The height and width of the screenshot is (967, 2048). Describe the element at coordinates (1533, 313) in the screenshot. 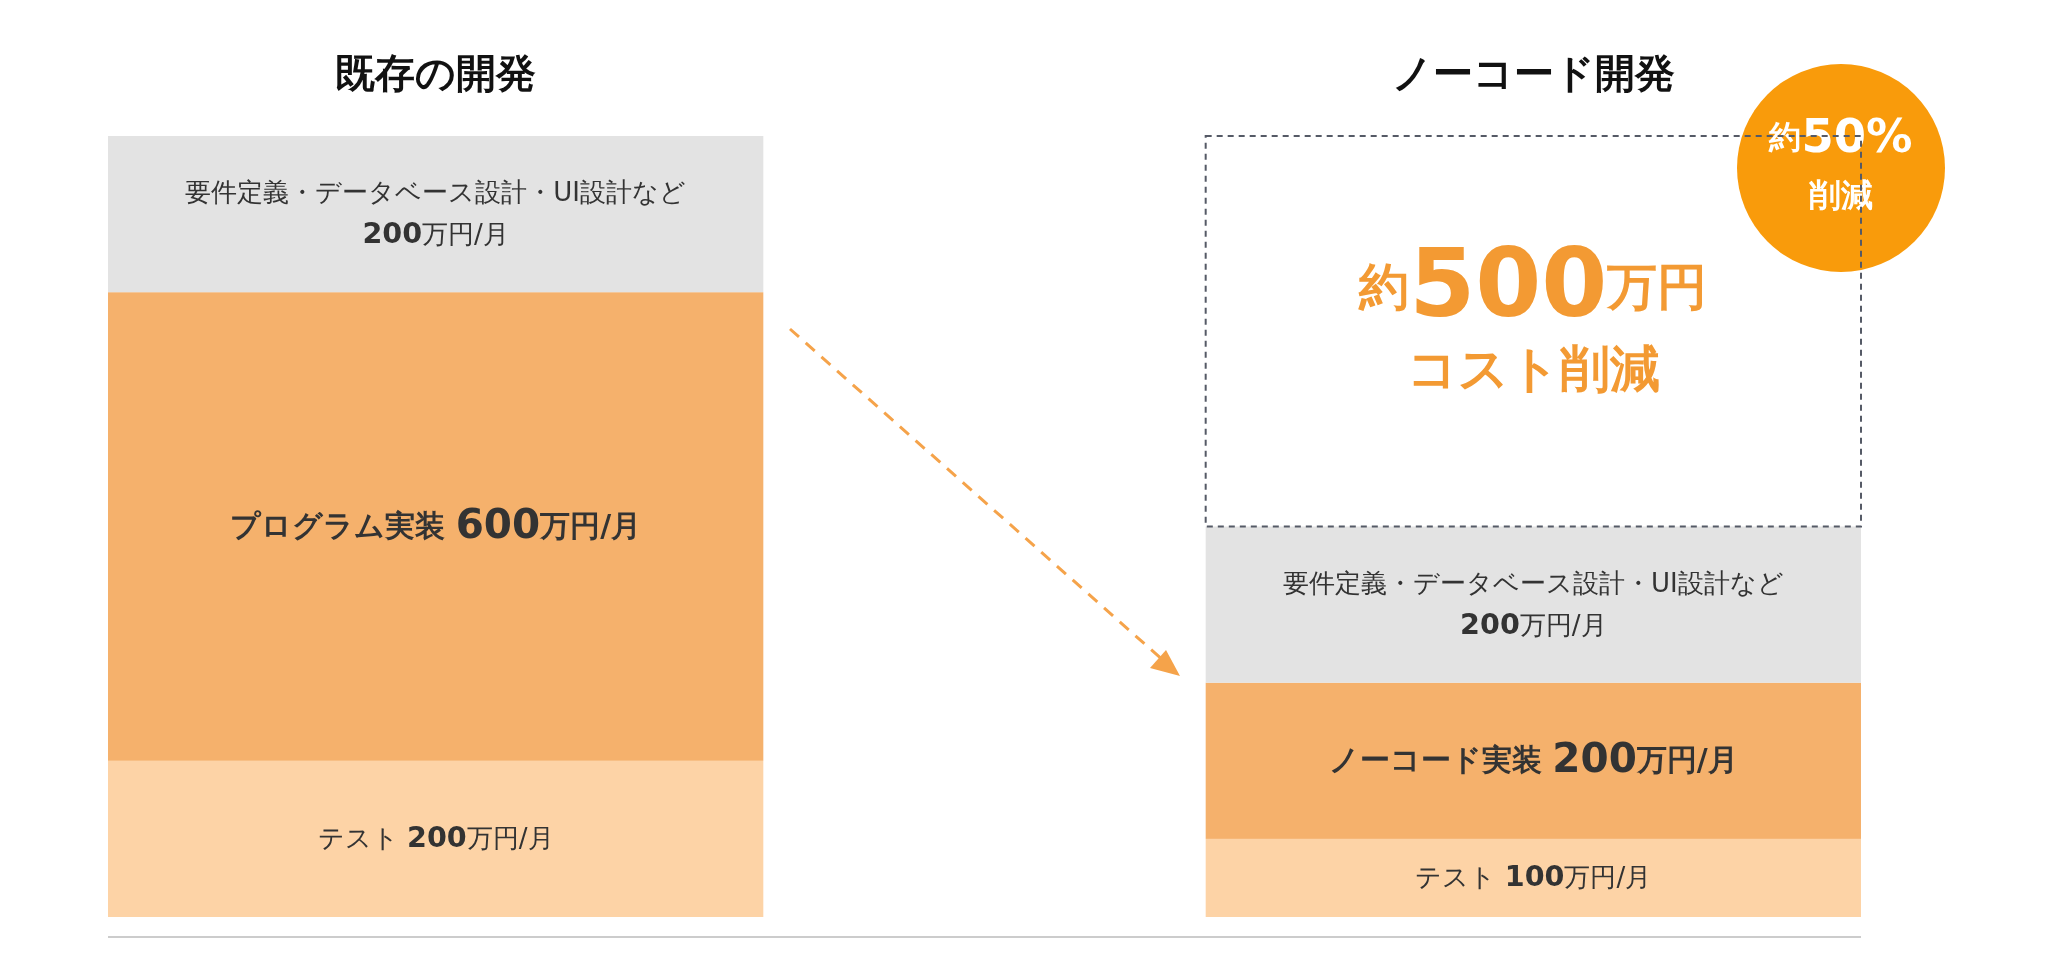

I see `data-label: 約500万円コスト削減` at that location.